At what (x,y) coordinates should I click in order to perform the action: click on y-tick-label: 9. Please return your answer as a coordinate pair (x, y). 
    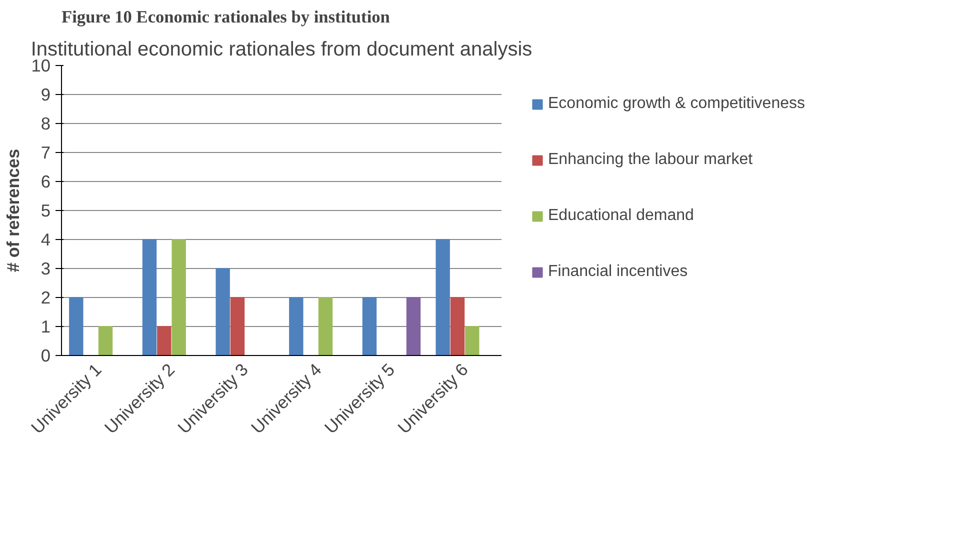
    Looking at the image, I should click on (45, 94).